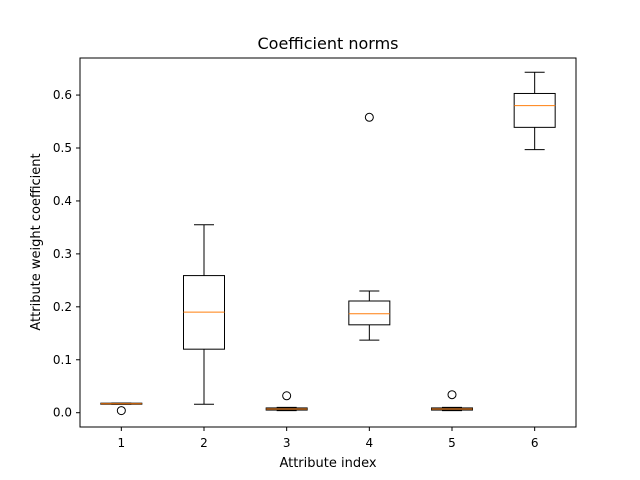 The height and width of the screenshot is (480, 640). What do you see at coordinates (62, 201) in the screenshot?
I see `y-tick-label: 0.4` at bounding box center [62, 201].